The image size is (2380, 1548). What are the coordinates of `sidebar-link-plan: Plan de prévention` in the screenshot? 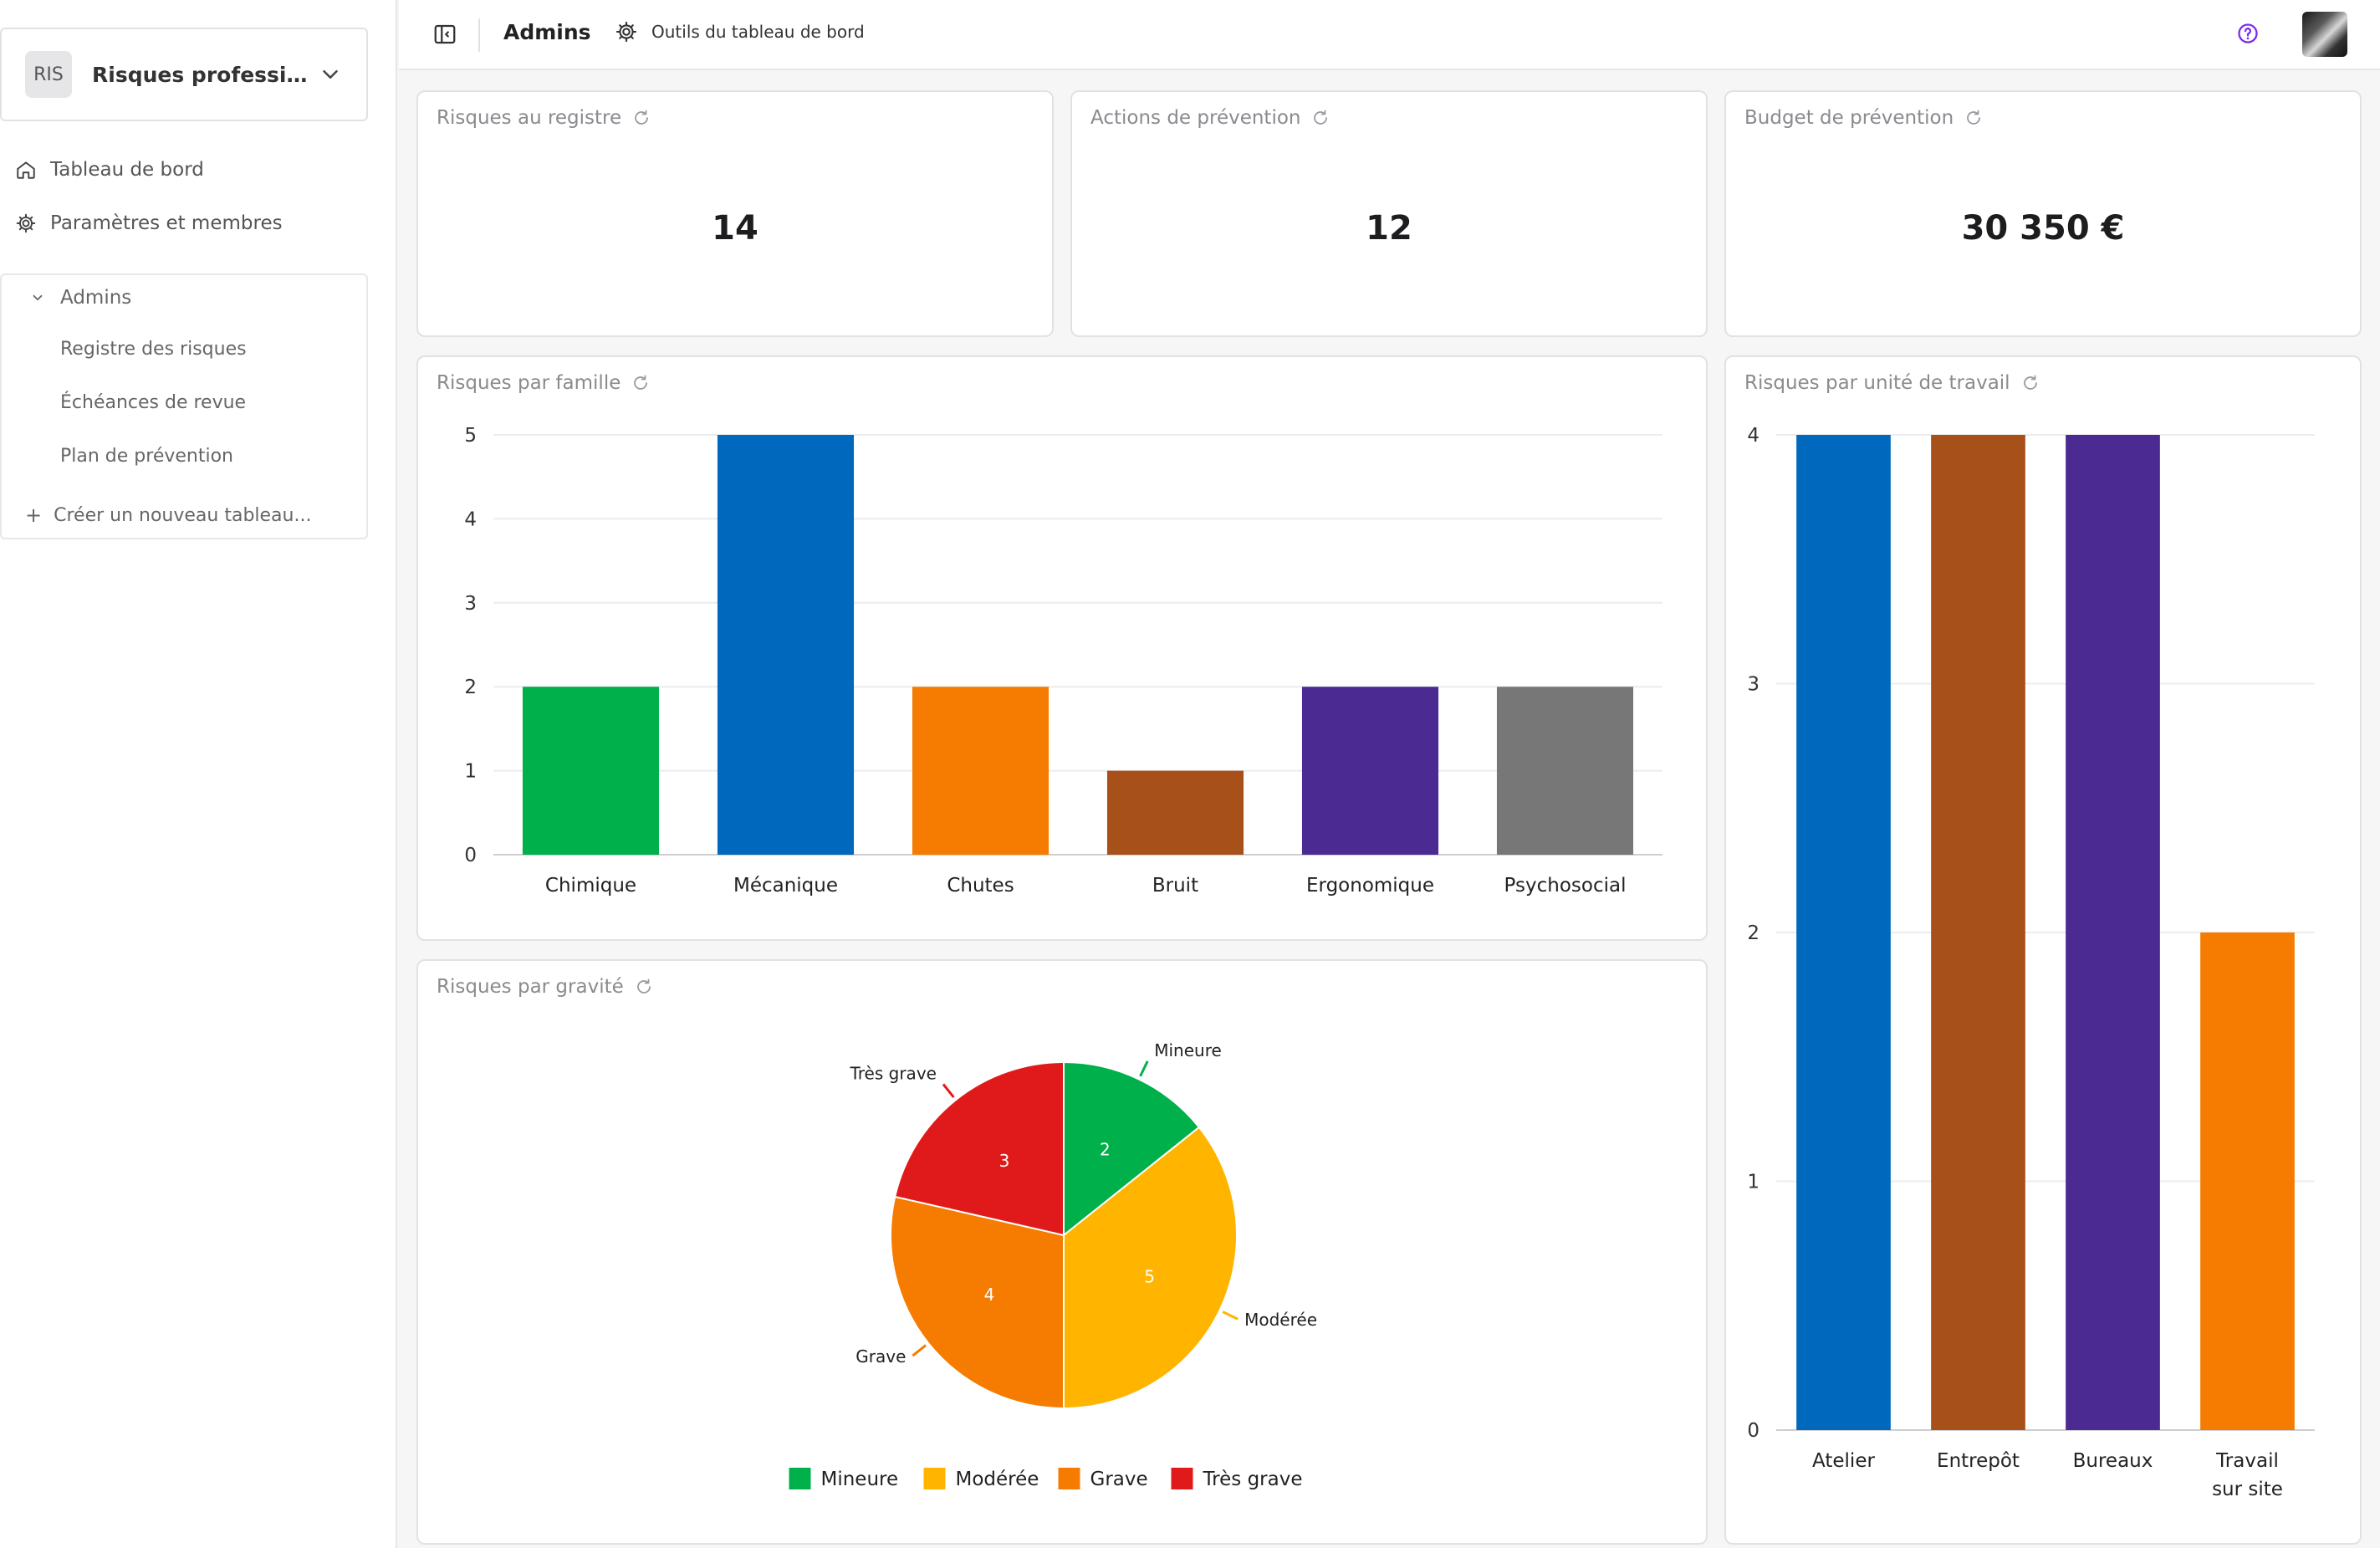 It's located at (146, 456).